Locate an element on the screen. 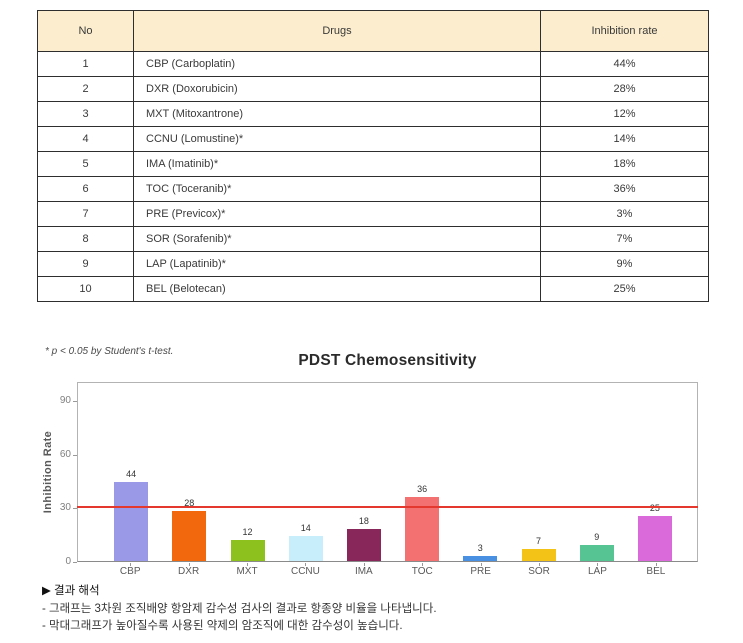  row-no-cell: 8 is located at coordinates (85, 239).